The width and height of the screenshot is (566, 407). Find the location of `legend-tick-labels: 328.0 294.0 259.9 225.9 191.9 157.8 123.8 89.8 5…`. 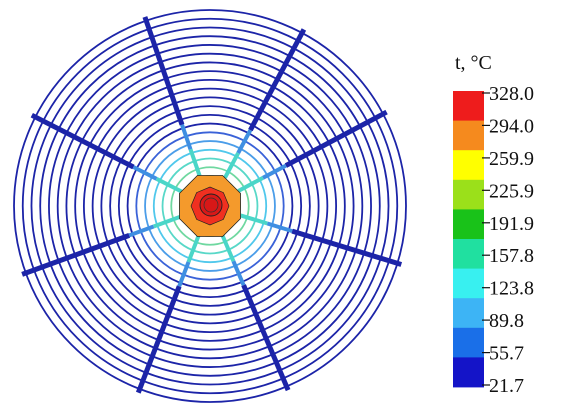

legend-tick-labels: 328.0 294.0 259.9 225.9 191.9 157.8 123.8 89.8 5… is located at coordinates (508, 240).